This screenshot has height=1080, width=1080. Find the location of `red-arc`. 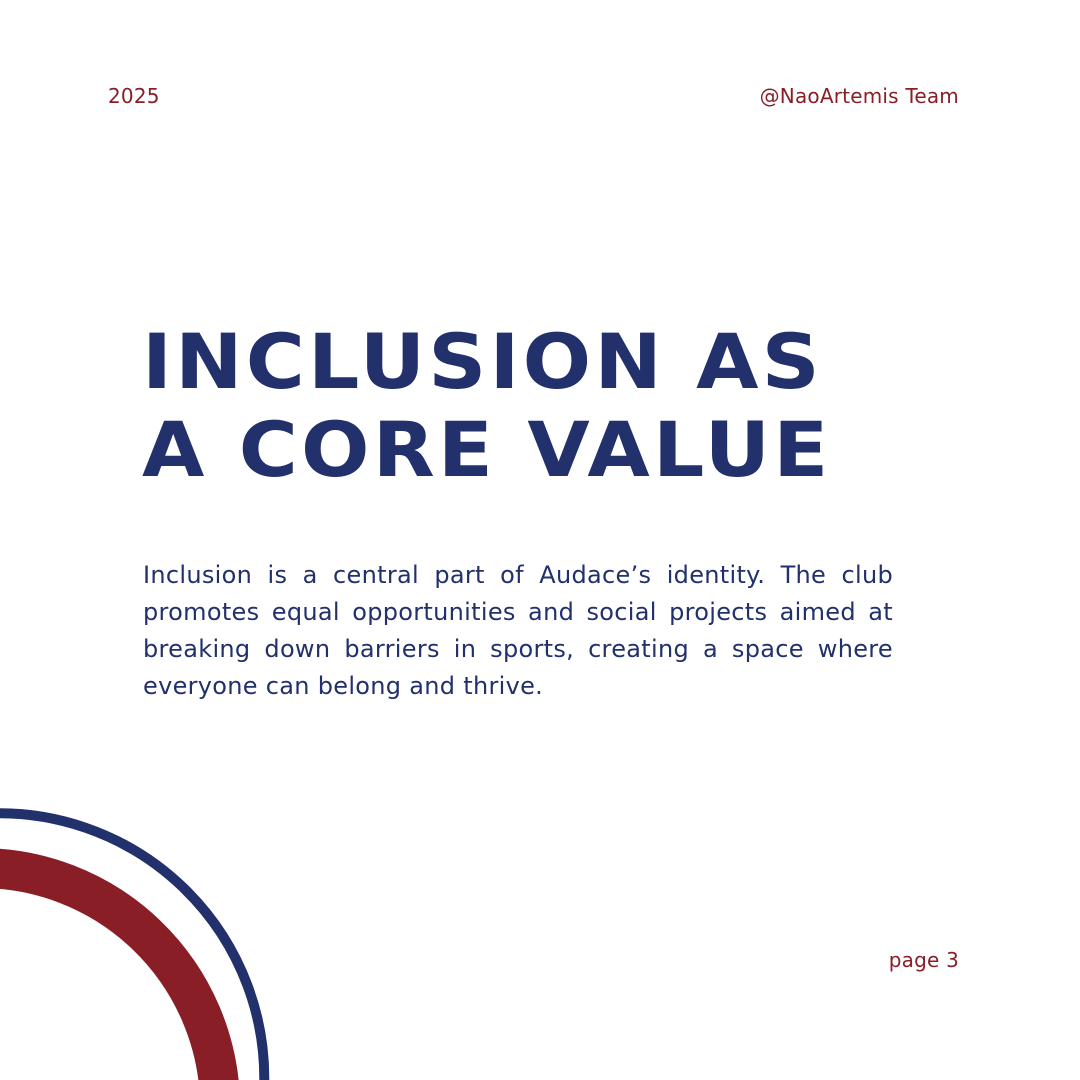

red-arc is located at coordinates (119, 964).